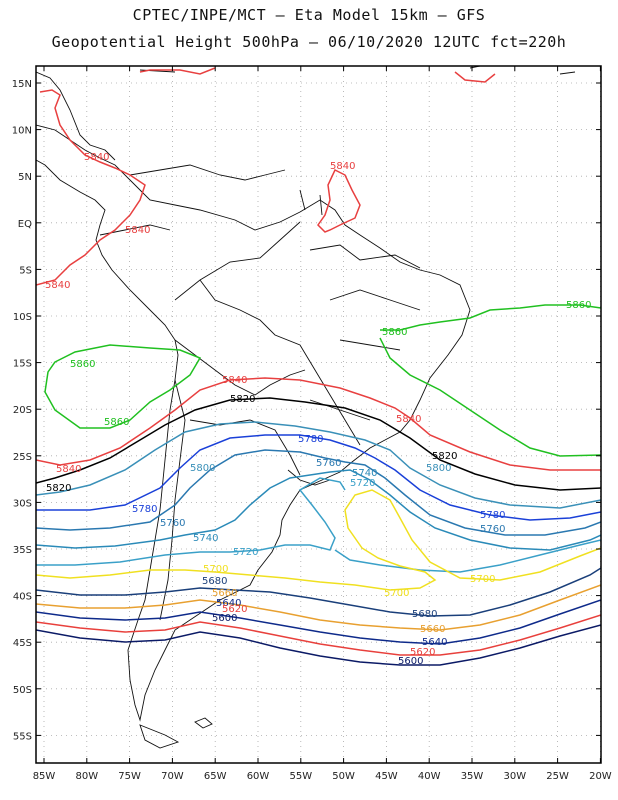 This screenshot has height=800, width=618. What do you see at coordinates (91, 187) in the screenshot?
I see `contour-5840-west-coast` at bounding box center [91, 187].